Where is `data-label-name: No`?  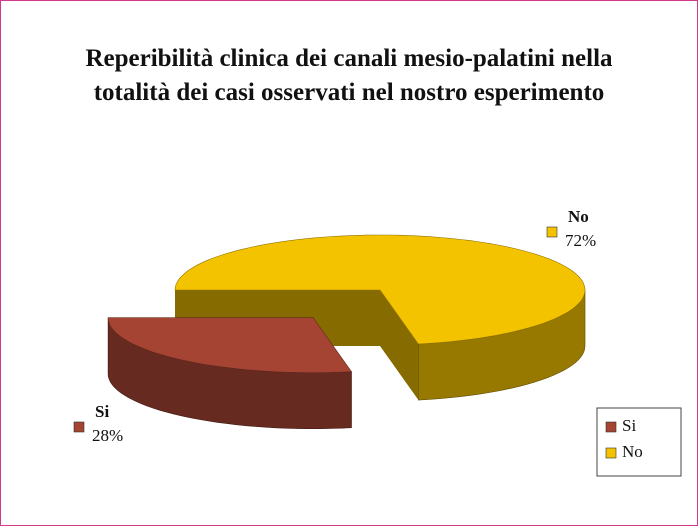
data-label-name: No is located at coordinates (578, 216).